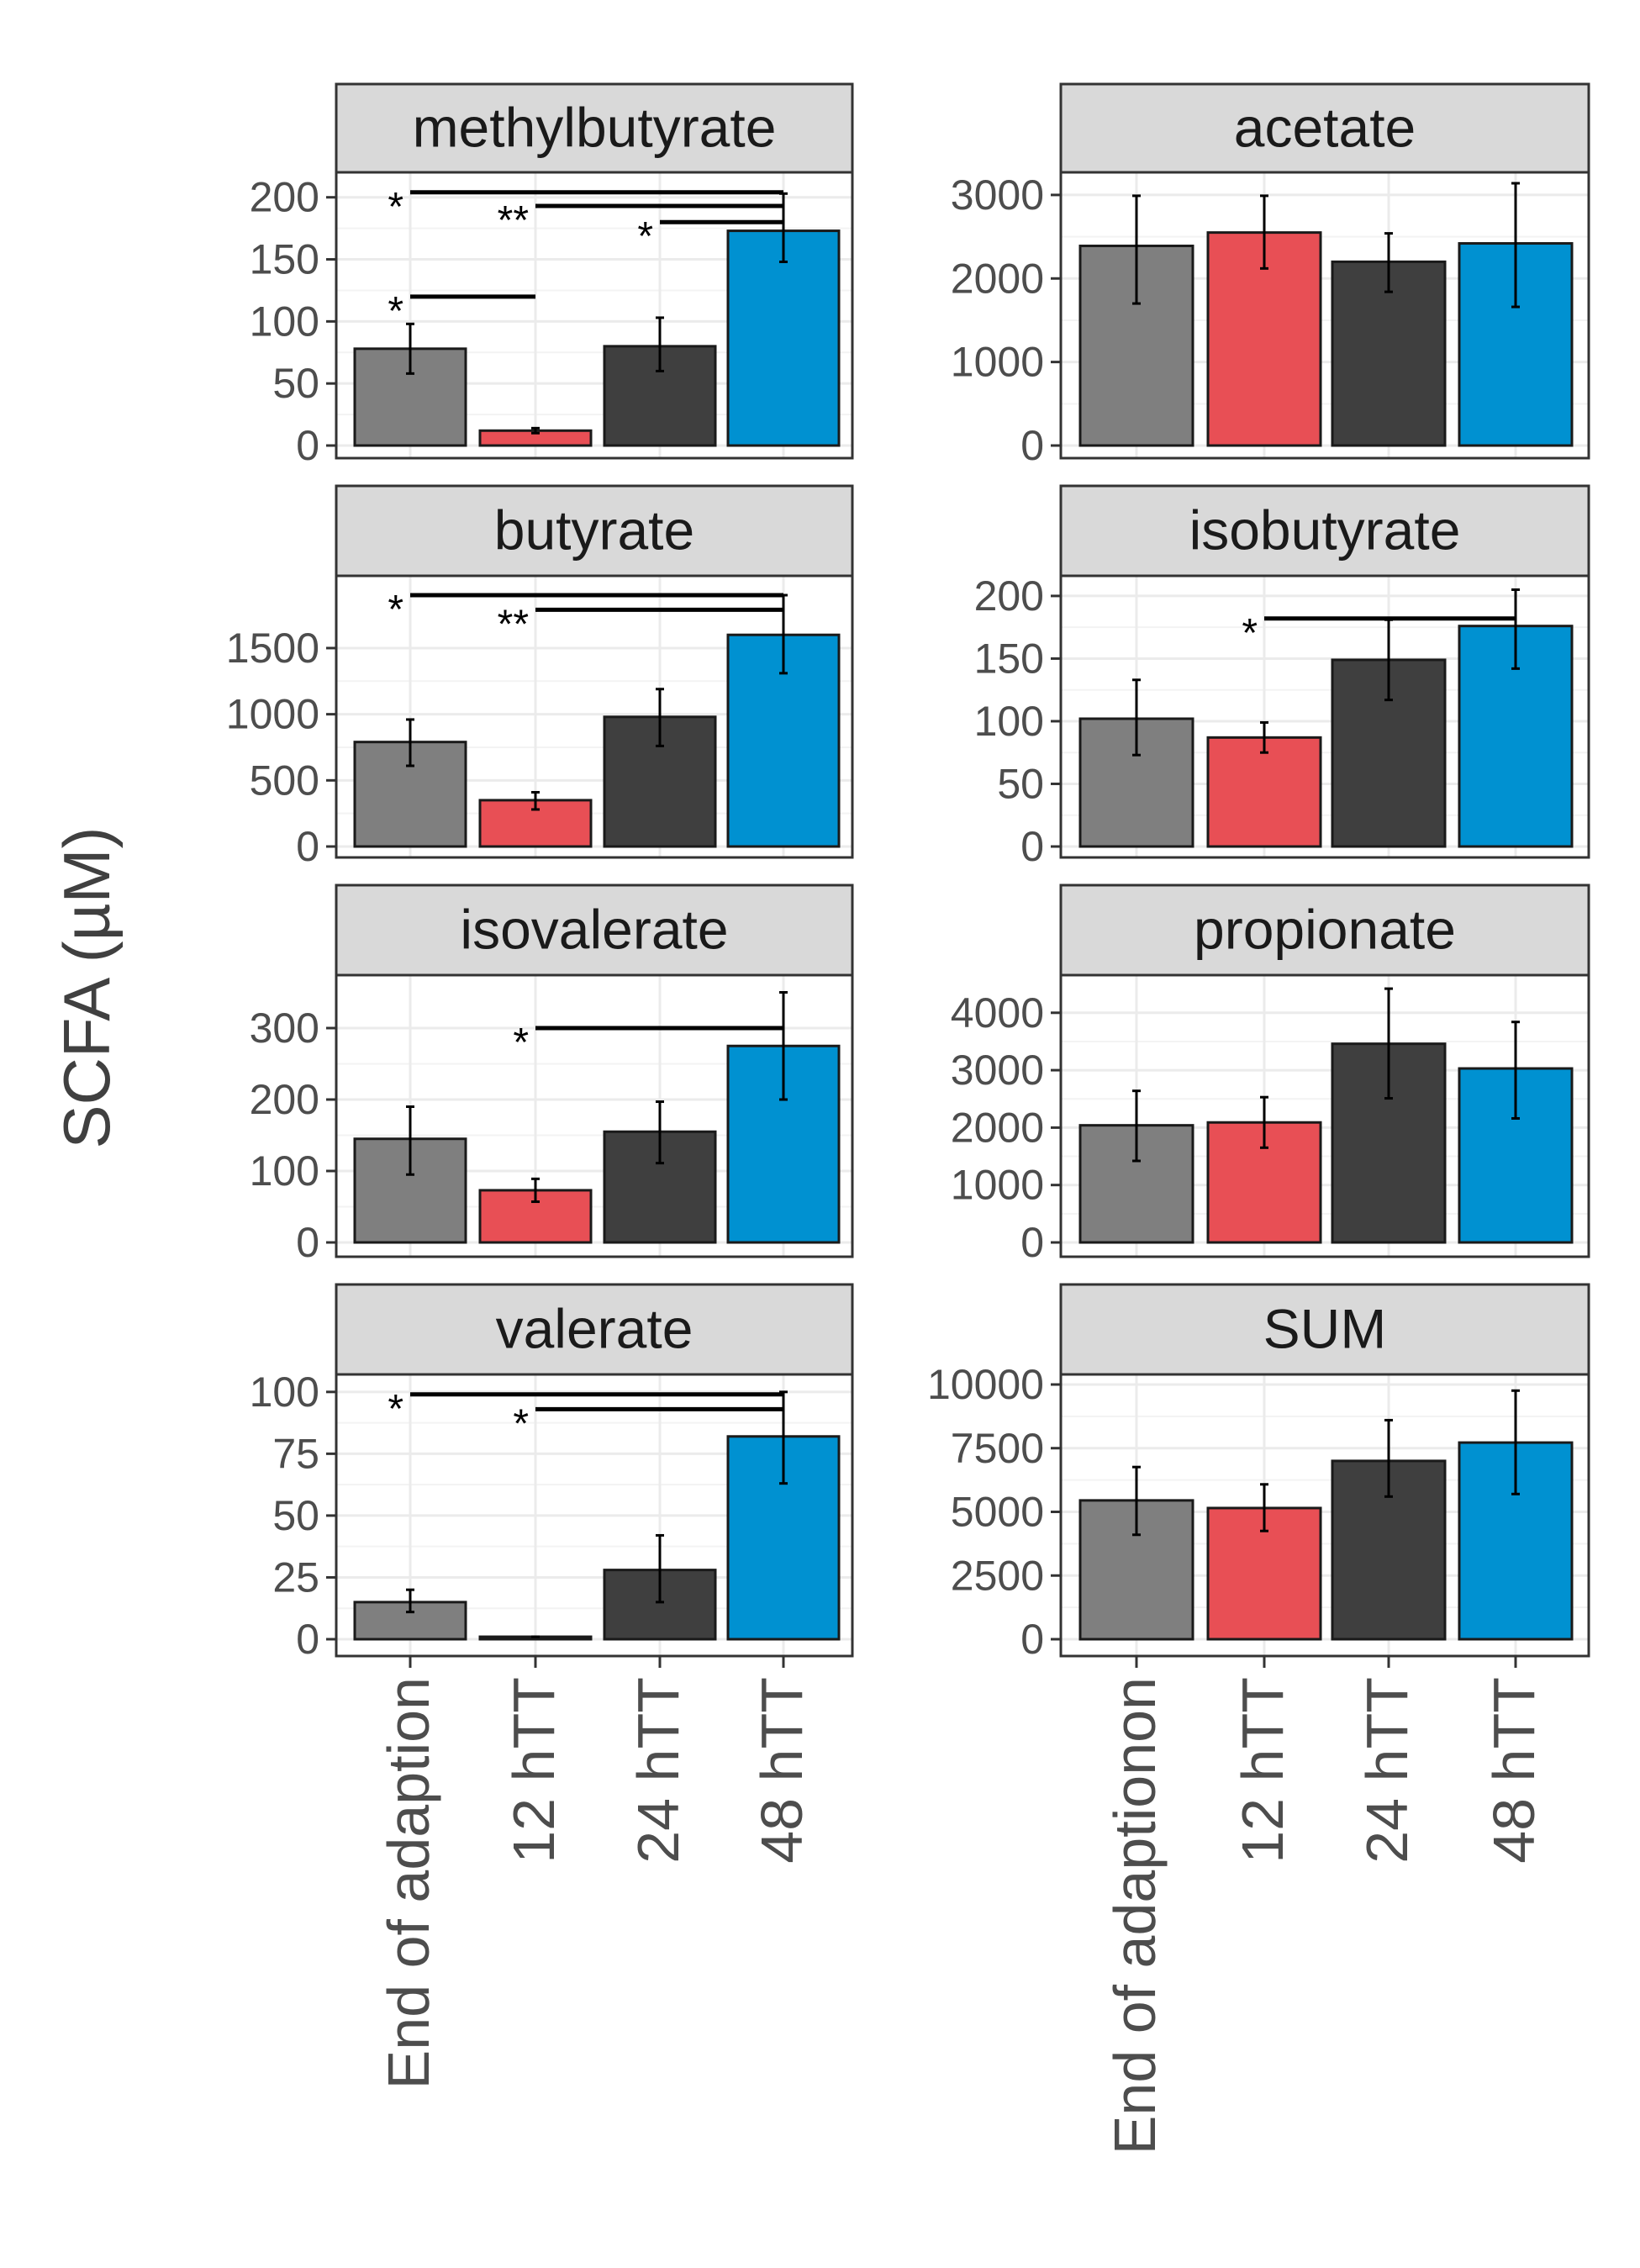  What do you see at coordinates (998, 1449) in the screenshot?
I see `y-tick-label: 7500` at bounding box center [998, 1449].